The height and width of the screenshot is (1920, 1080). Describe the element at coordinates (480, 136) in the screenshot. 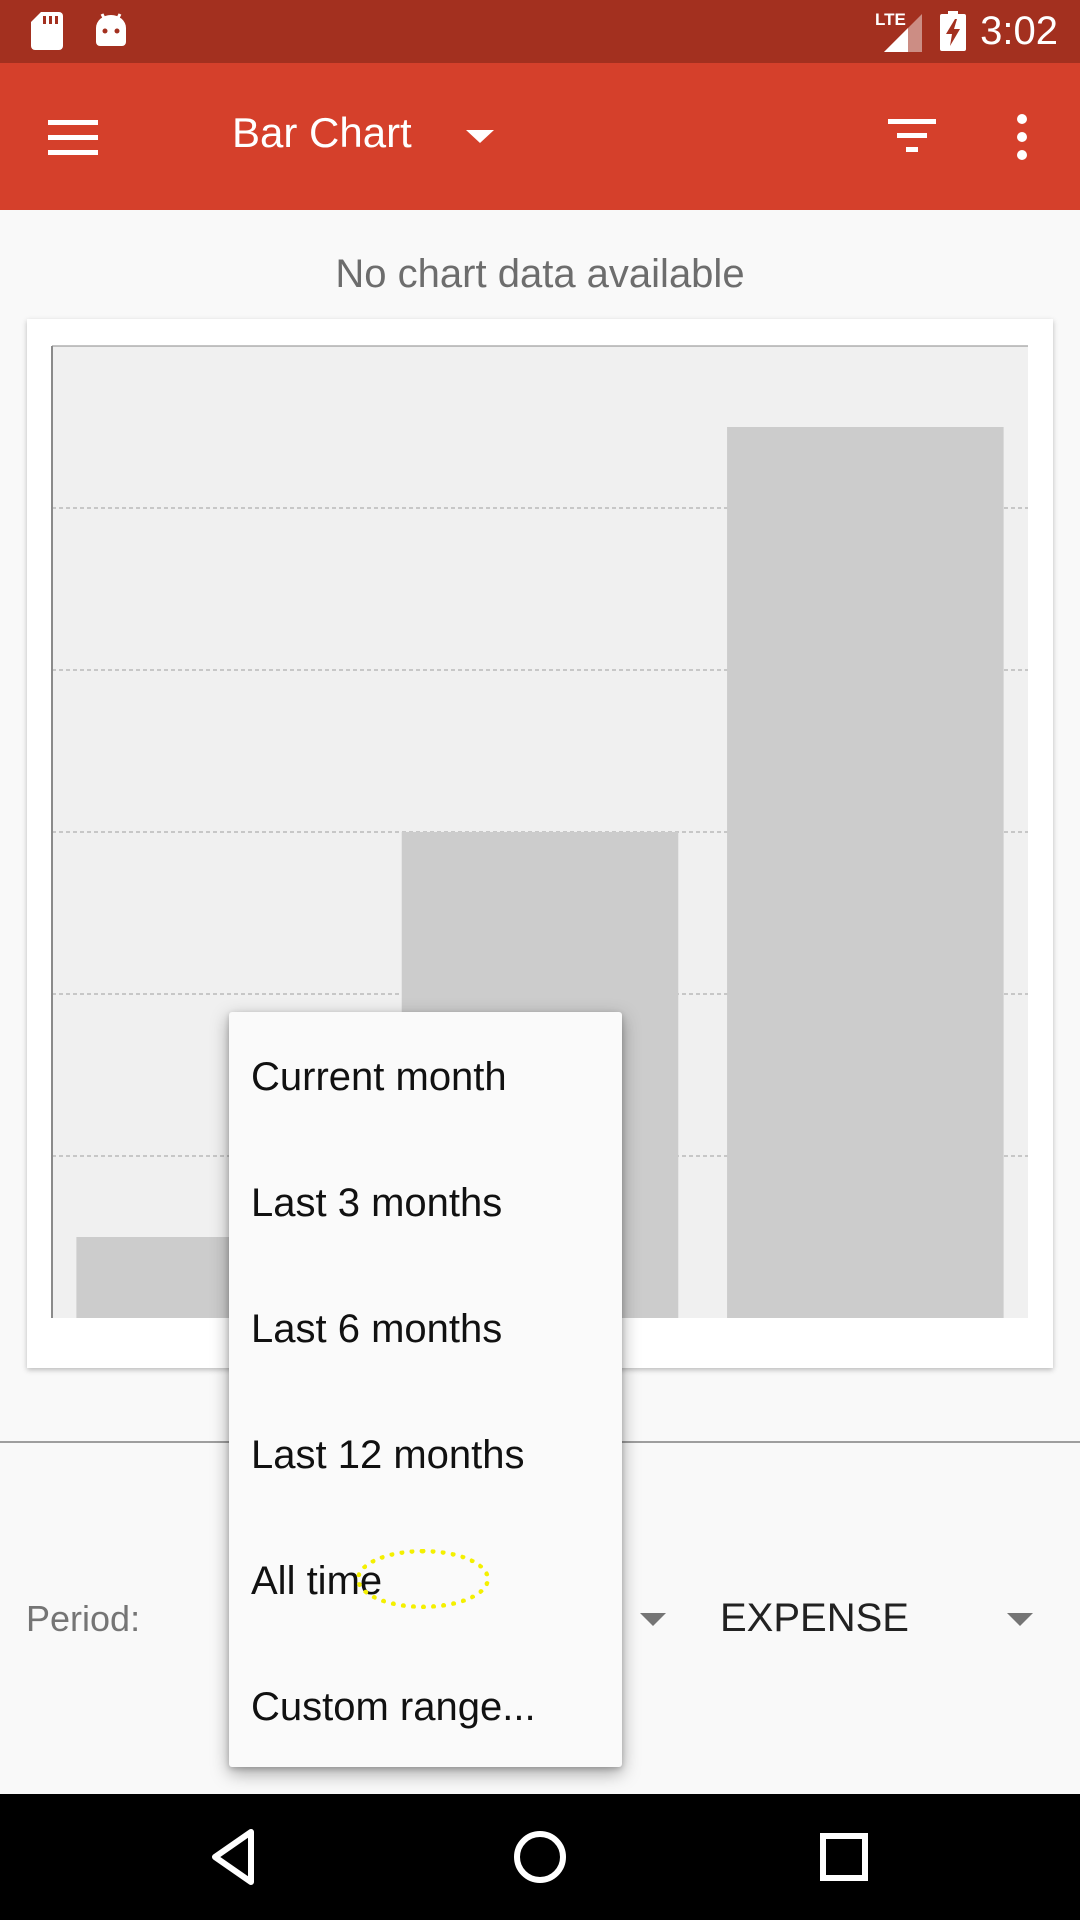

I see `dropdown-arrow-icon` at that location.